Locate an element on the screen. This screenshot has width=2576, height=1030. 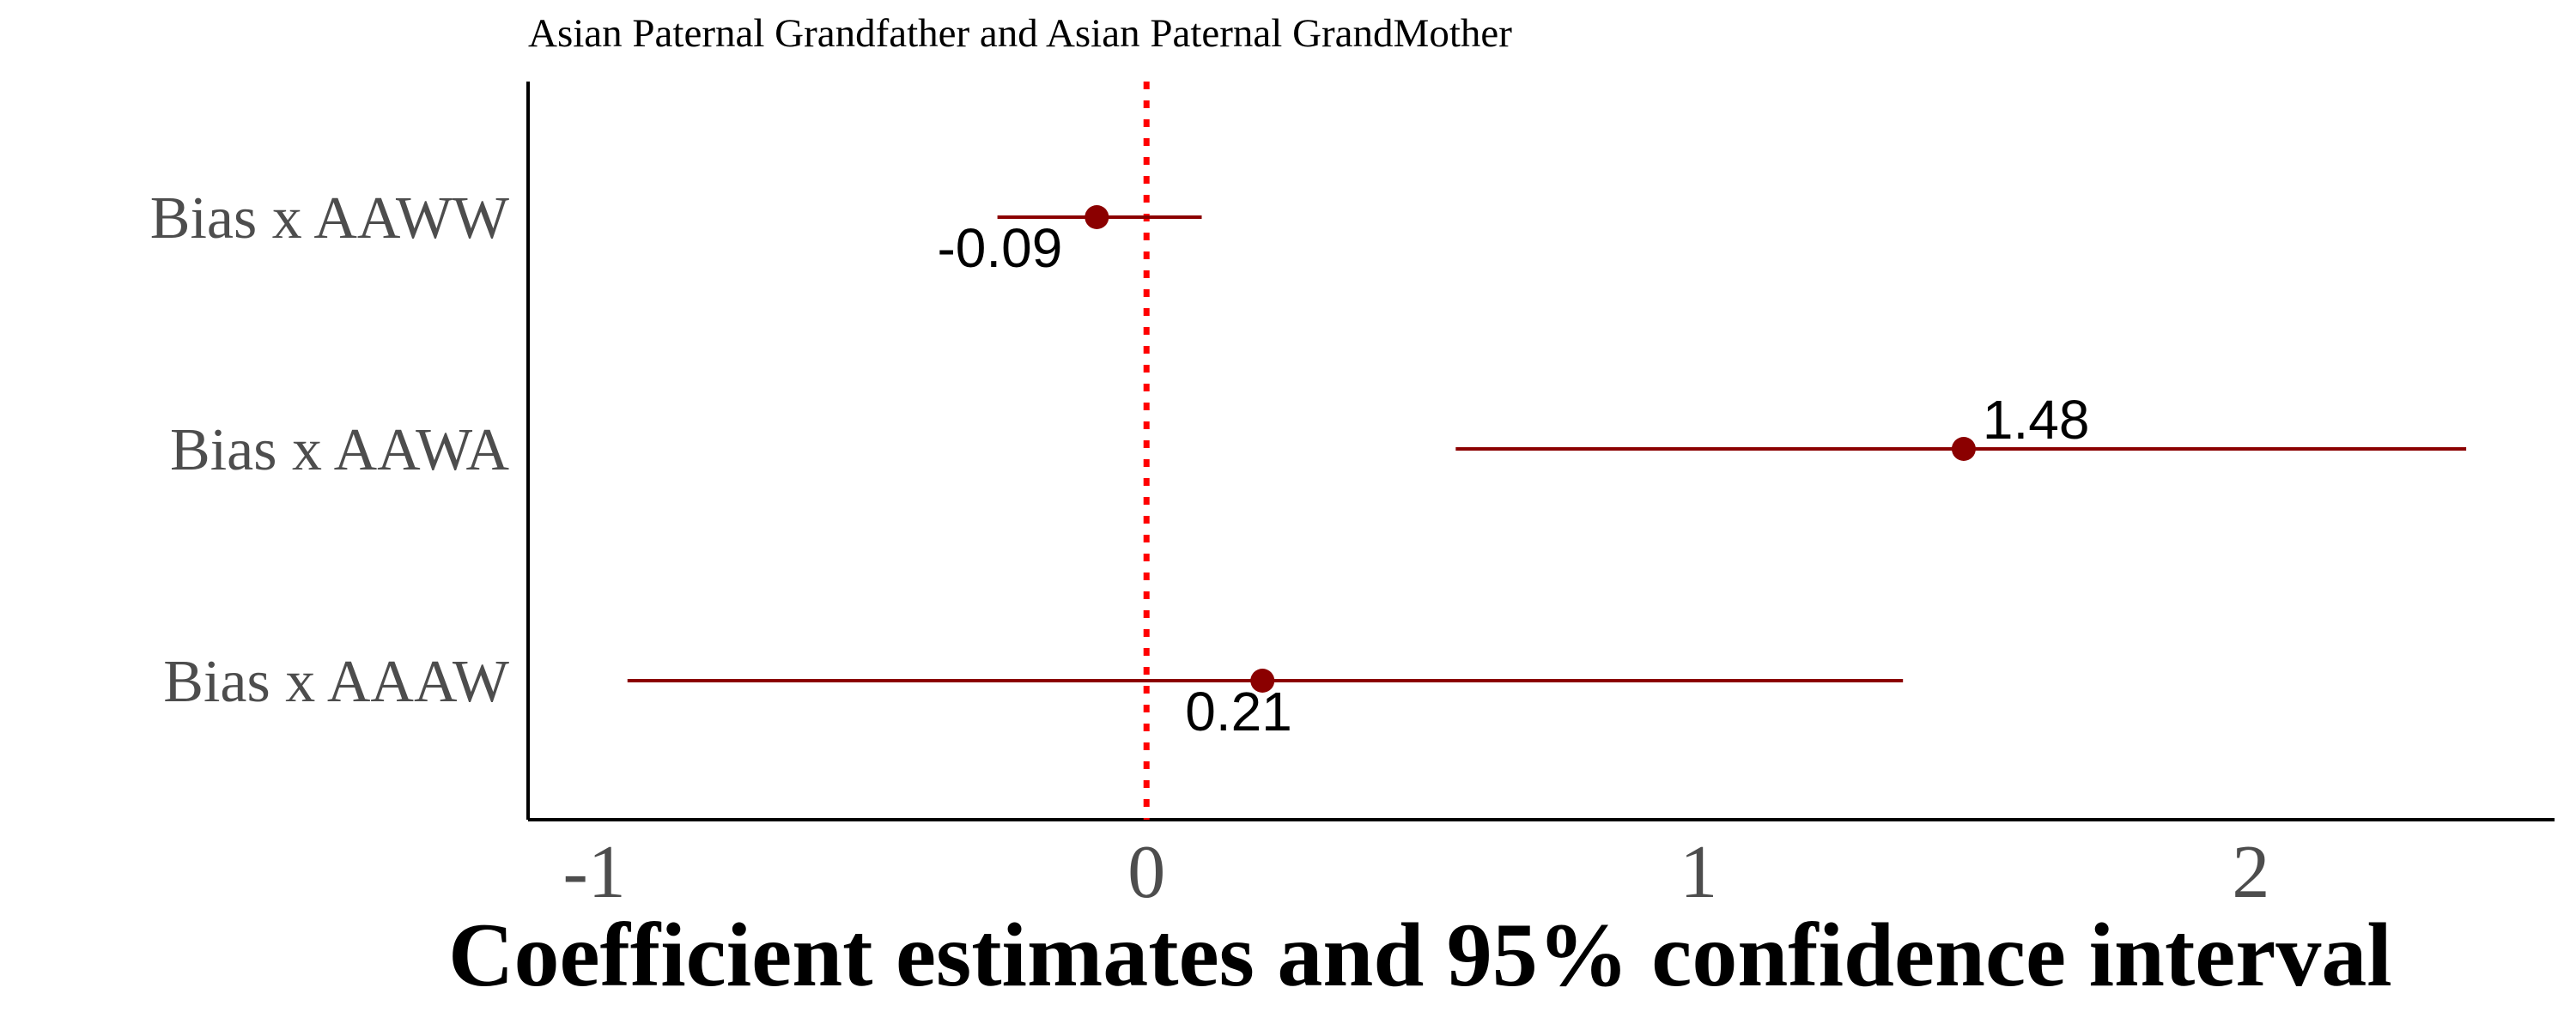
x-tick-label: 2 is located at coordinates (2251, 872).